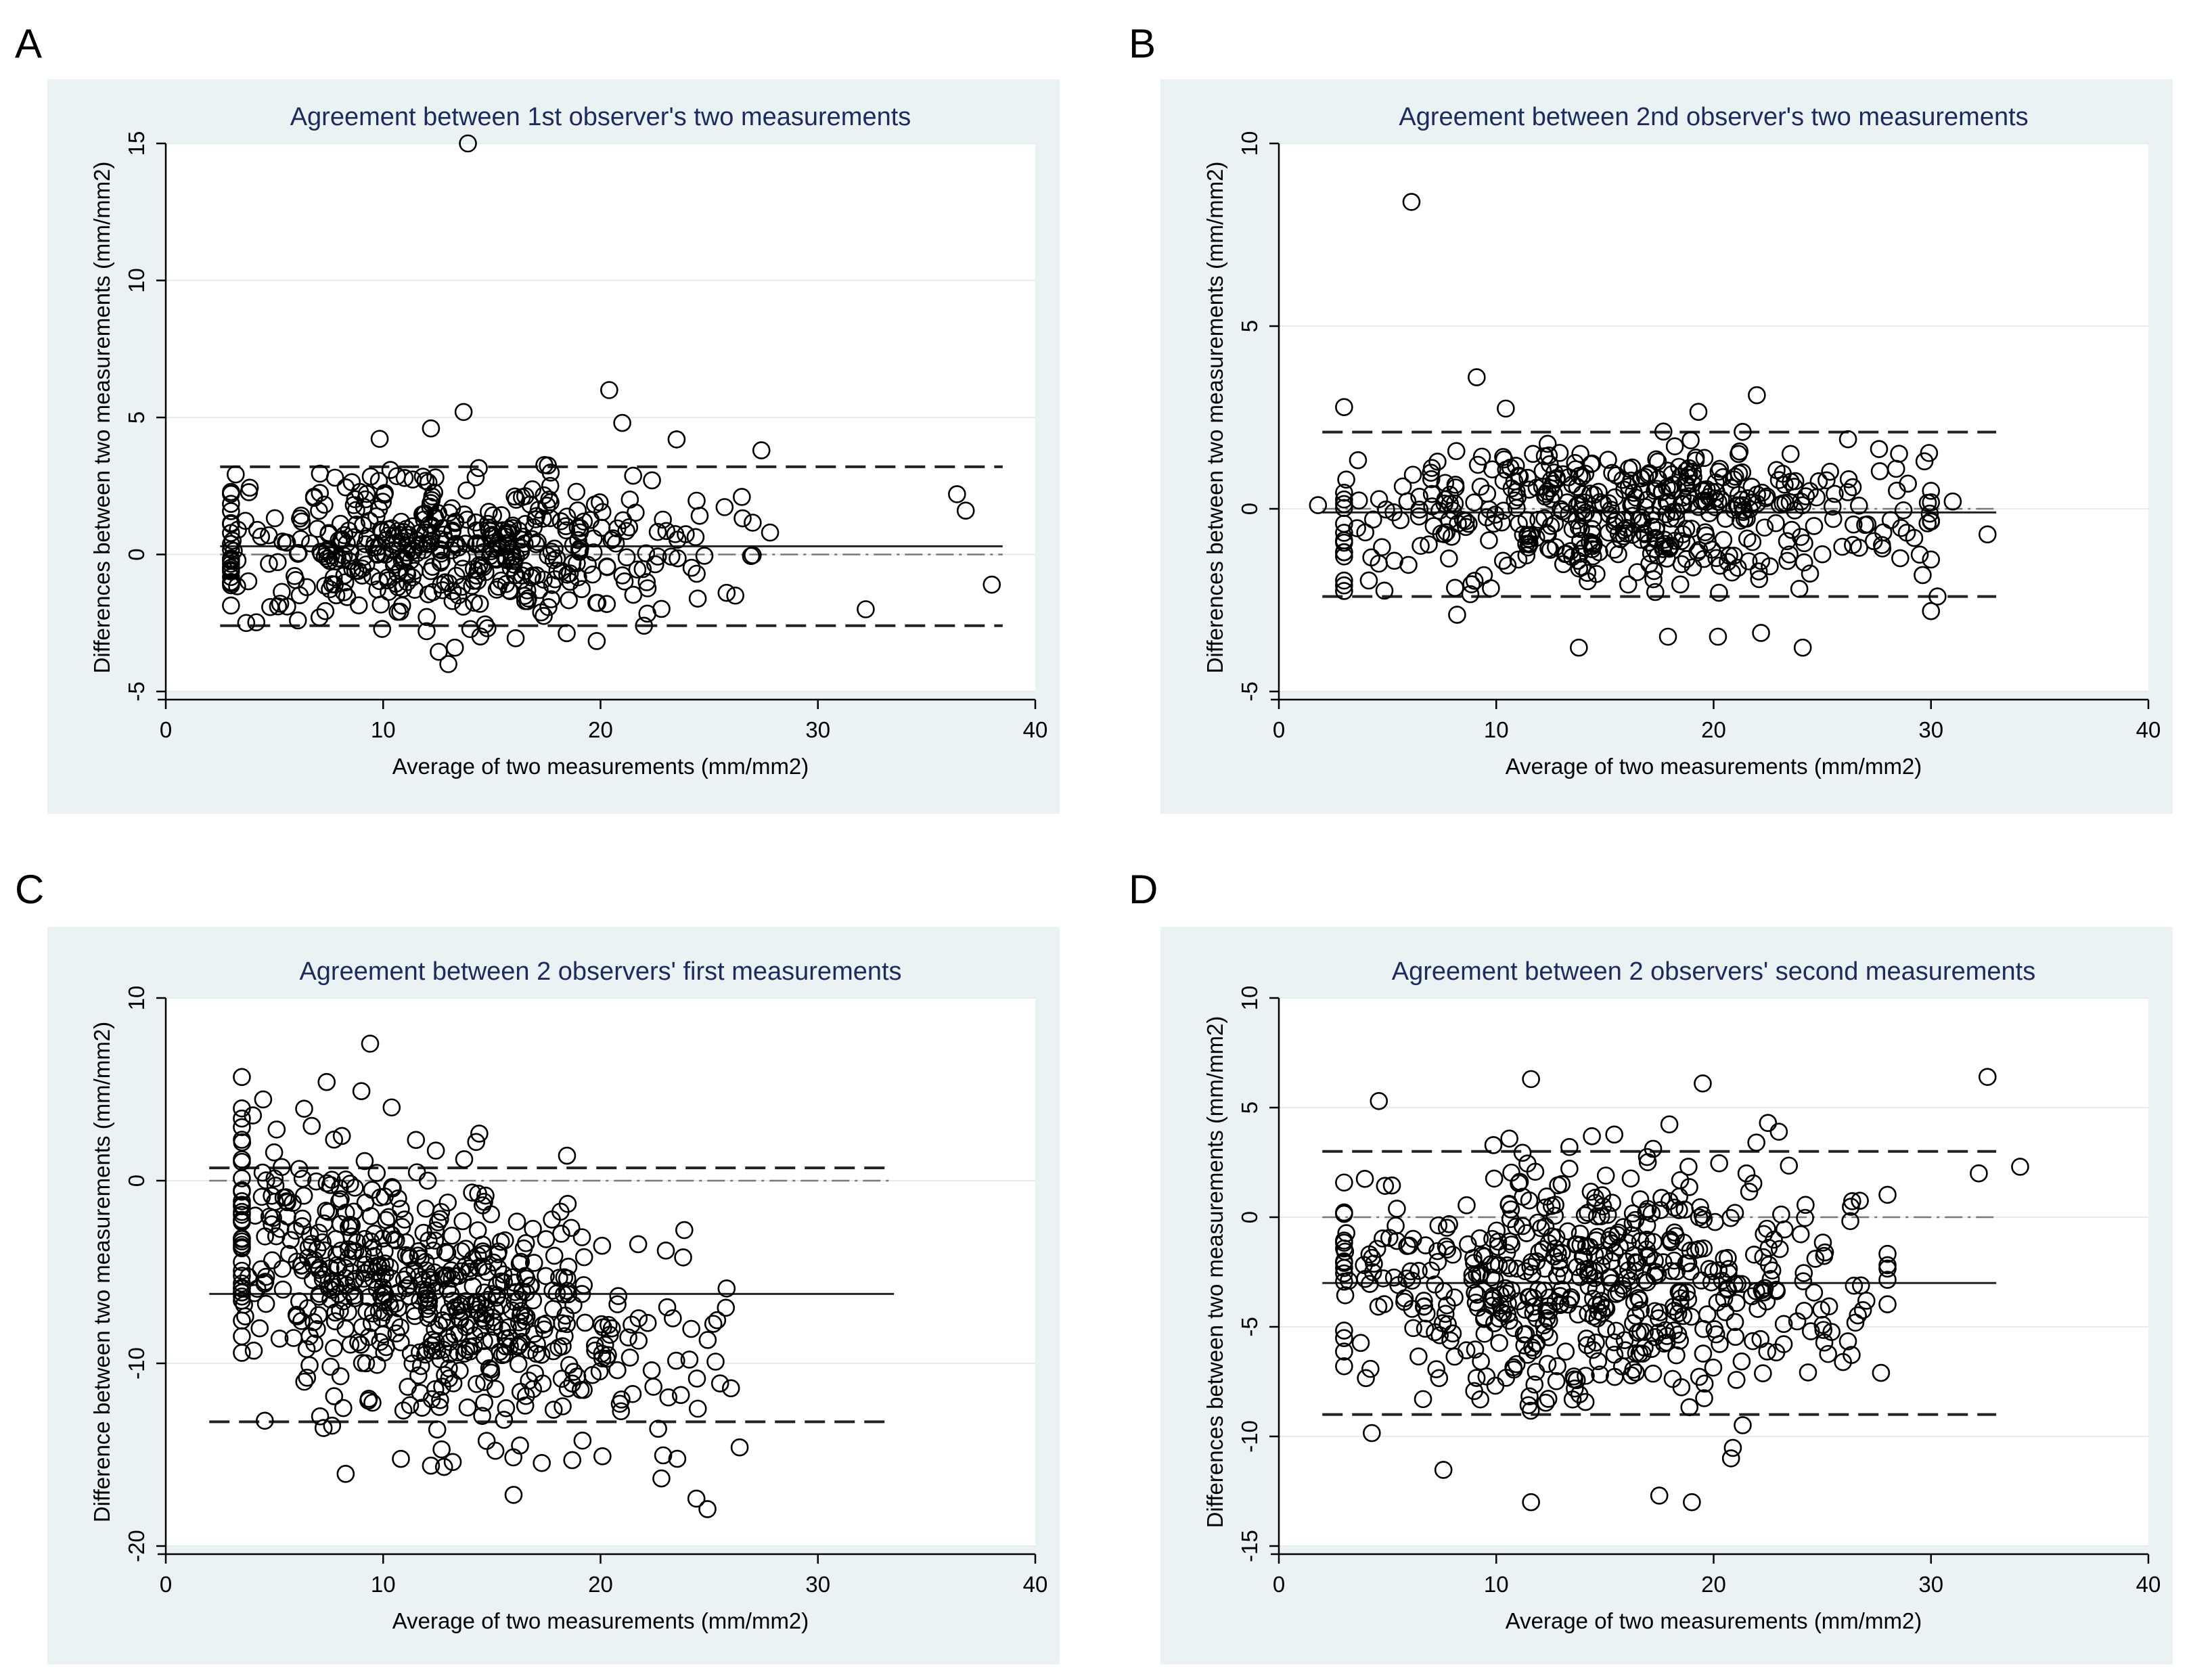 The image size is (2191, 1680). Describe the element at coordinates (600, 767) in the screenshot. I see `x-axis-label: Average of two measurements (mm/mm2)` at that location.